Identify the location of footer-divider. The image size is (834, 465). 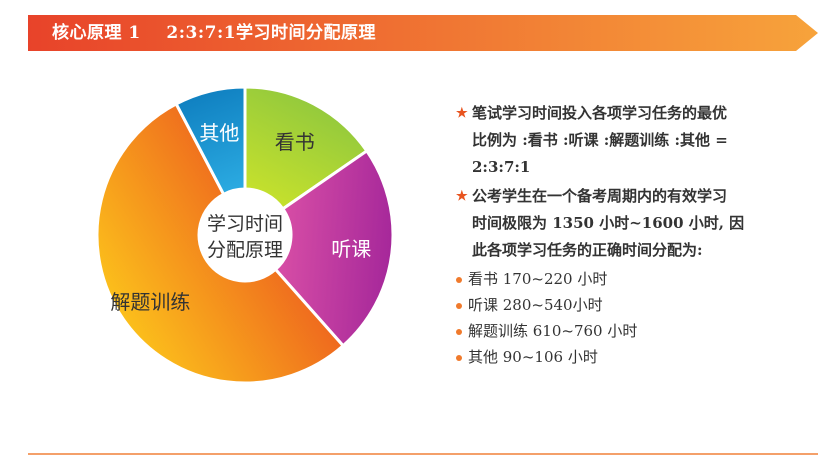
(423, 454).